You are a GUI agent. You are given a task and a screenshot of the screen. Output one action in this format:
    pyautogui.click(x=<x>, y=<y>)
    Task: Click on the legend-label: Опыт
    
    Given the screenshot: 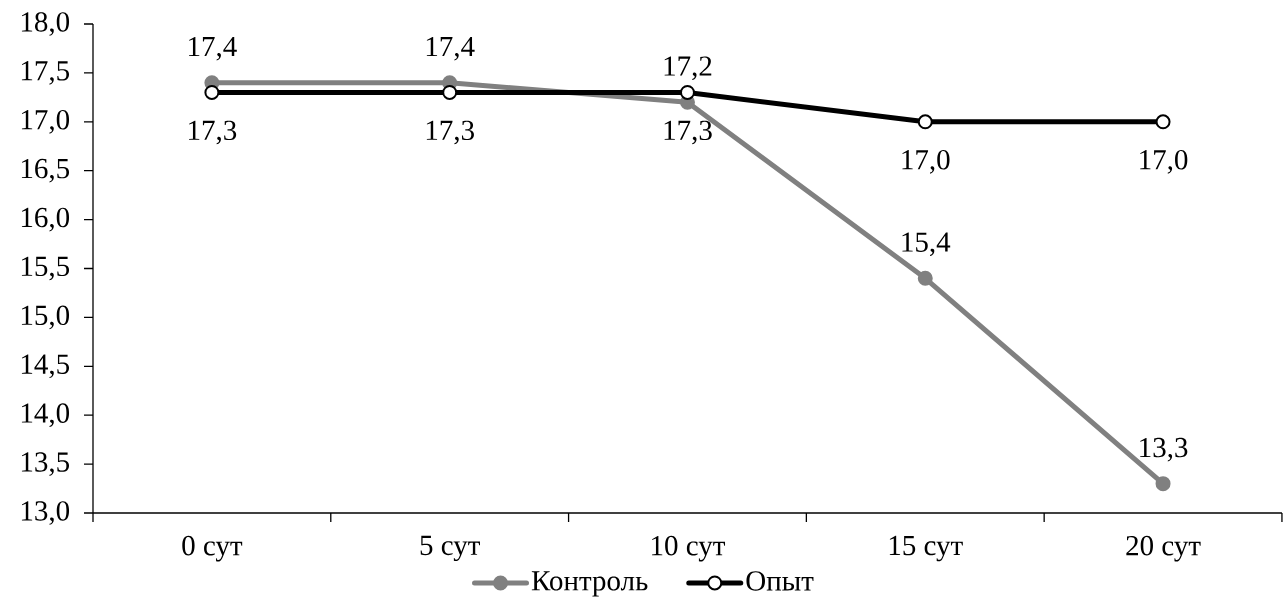 What is the action you would take?
    pyautogui.click(x=780, y=581)
    